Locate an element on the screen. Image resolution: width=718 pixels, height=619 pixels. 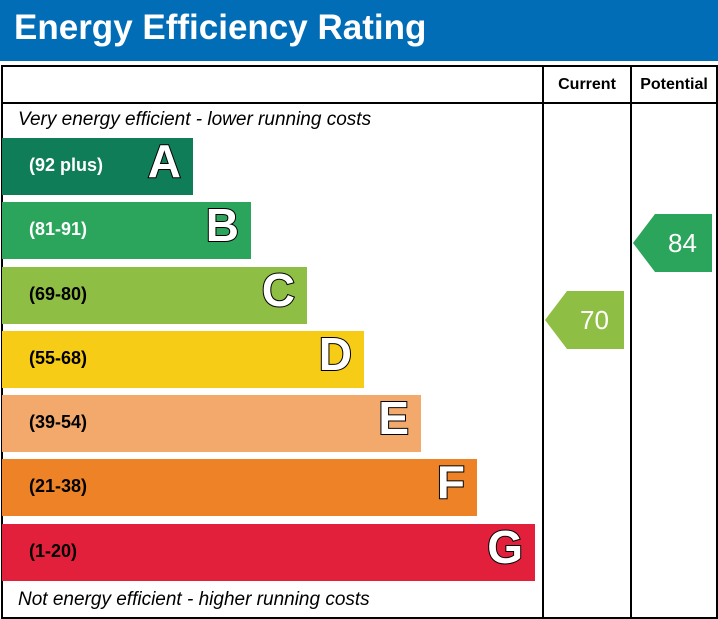
band-range: (39-54) is located at coordinates (58, 422).